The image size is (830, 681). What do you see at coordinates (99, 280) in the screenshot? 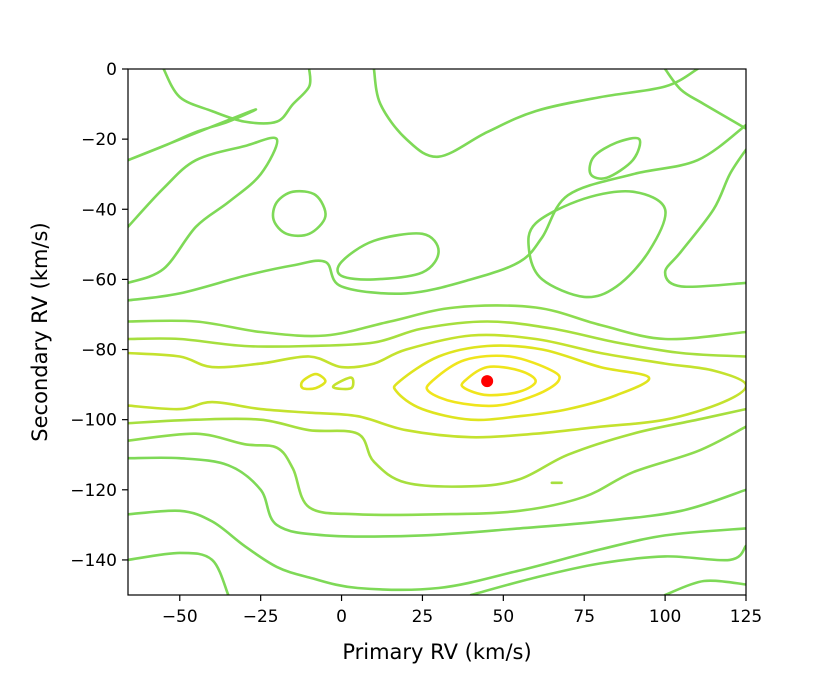
I see `y-tick-label: −60` at bounding box center [99, 280].